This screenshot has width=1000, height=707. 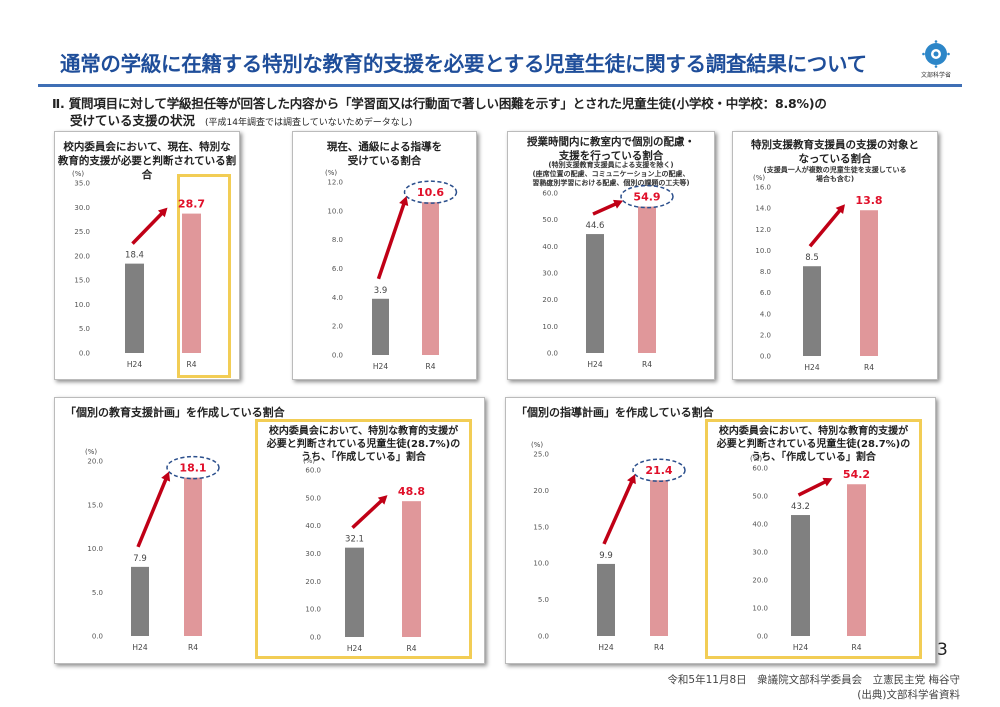 I want to click on value-label-h24: 32.1, so click(x=354, y=540).